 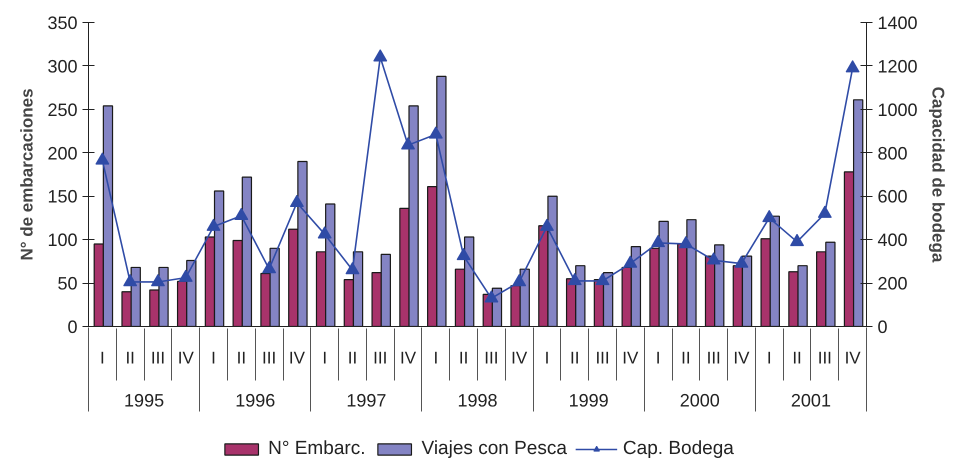 What do you see at coordinates (898, 66) in the screenshot?
I see `y2-tick-label: 1200` at bounding box center [898, 66].